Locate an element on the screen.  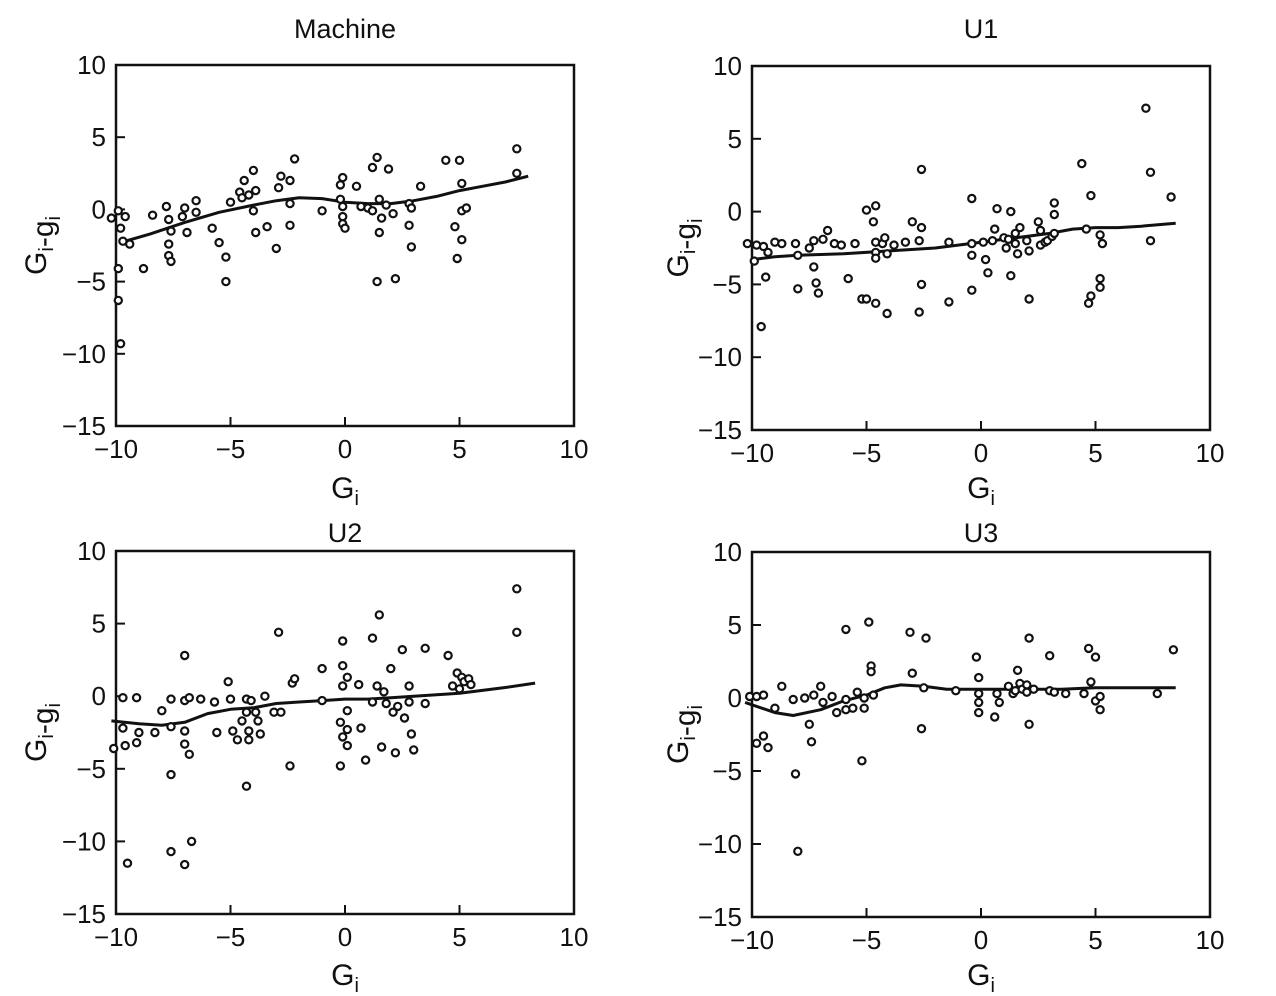
chart-title: U3 is located at coordinates (981, 533).